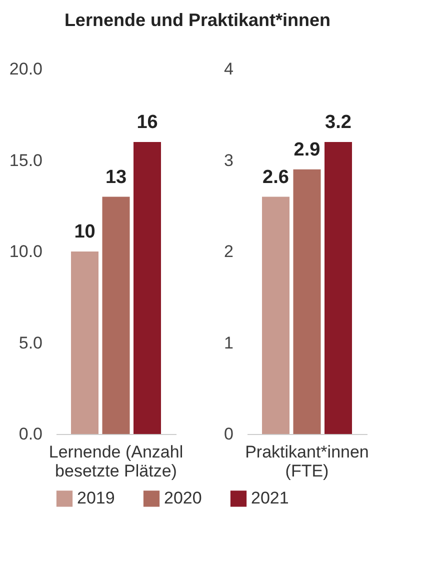 The height and width of the screenshot is (586, 430). Describe the element at coordinates (25, 69) in the screenshot. I see `y-tick-label: 20.0` at that location.